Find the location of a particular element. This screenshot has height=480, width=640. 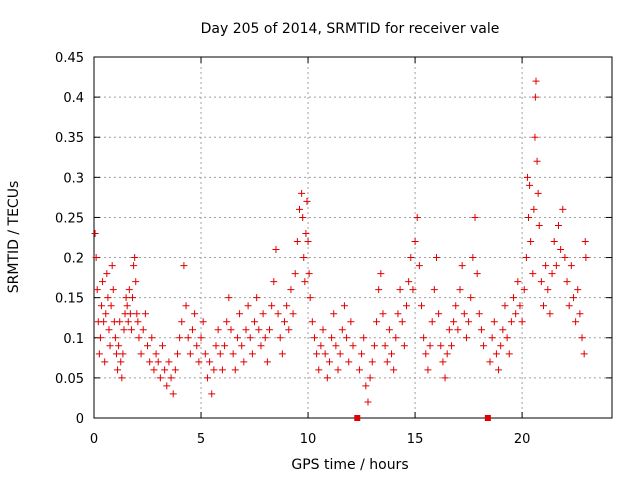

y-tick-label: 0.1 is located at coordinates (73, 339).